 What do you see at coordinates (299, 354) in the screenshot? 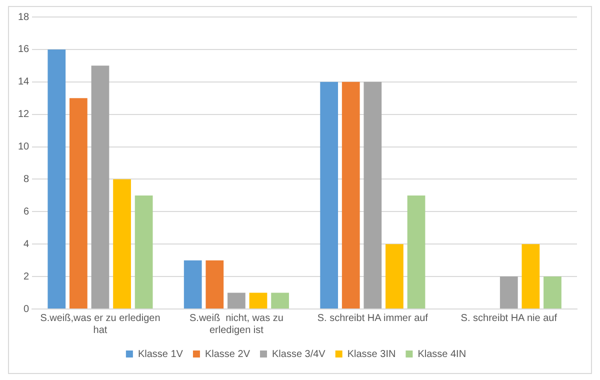
I see `legend-label: Klasse 3/4V` at bounding box center [299, 354].